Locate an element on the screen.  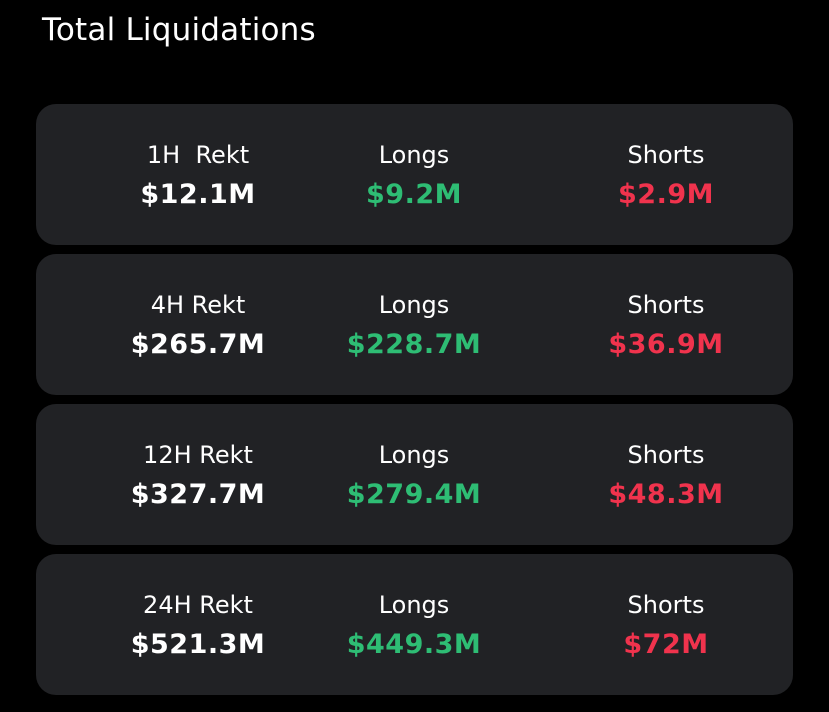
shorts-value: $2.9M is located at coordinates (666, 194).